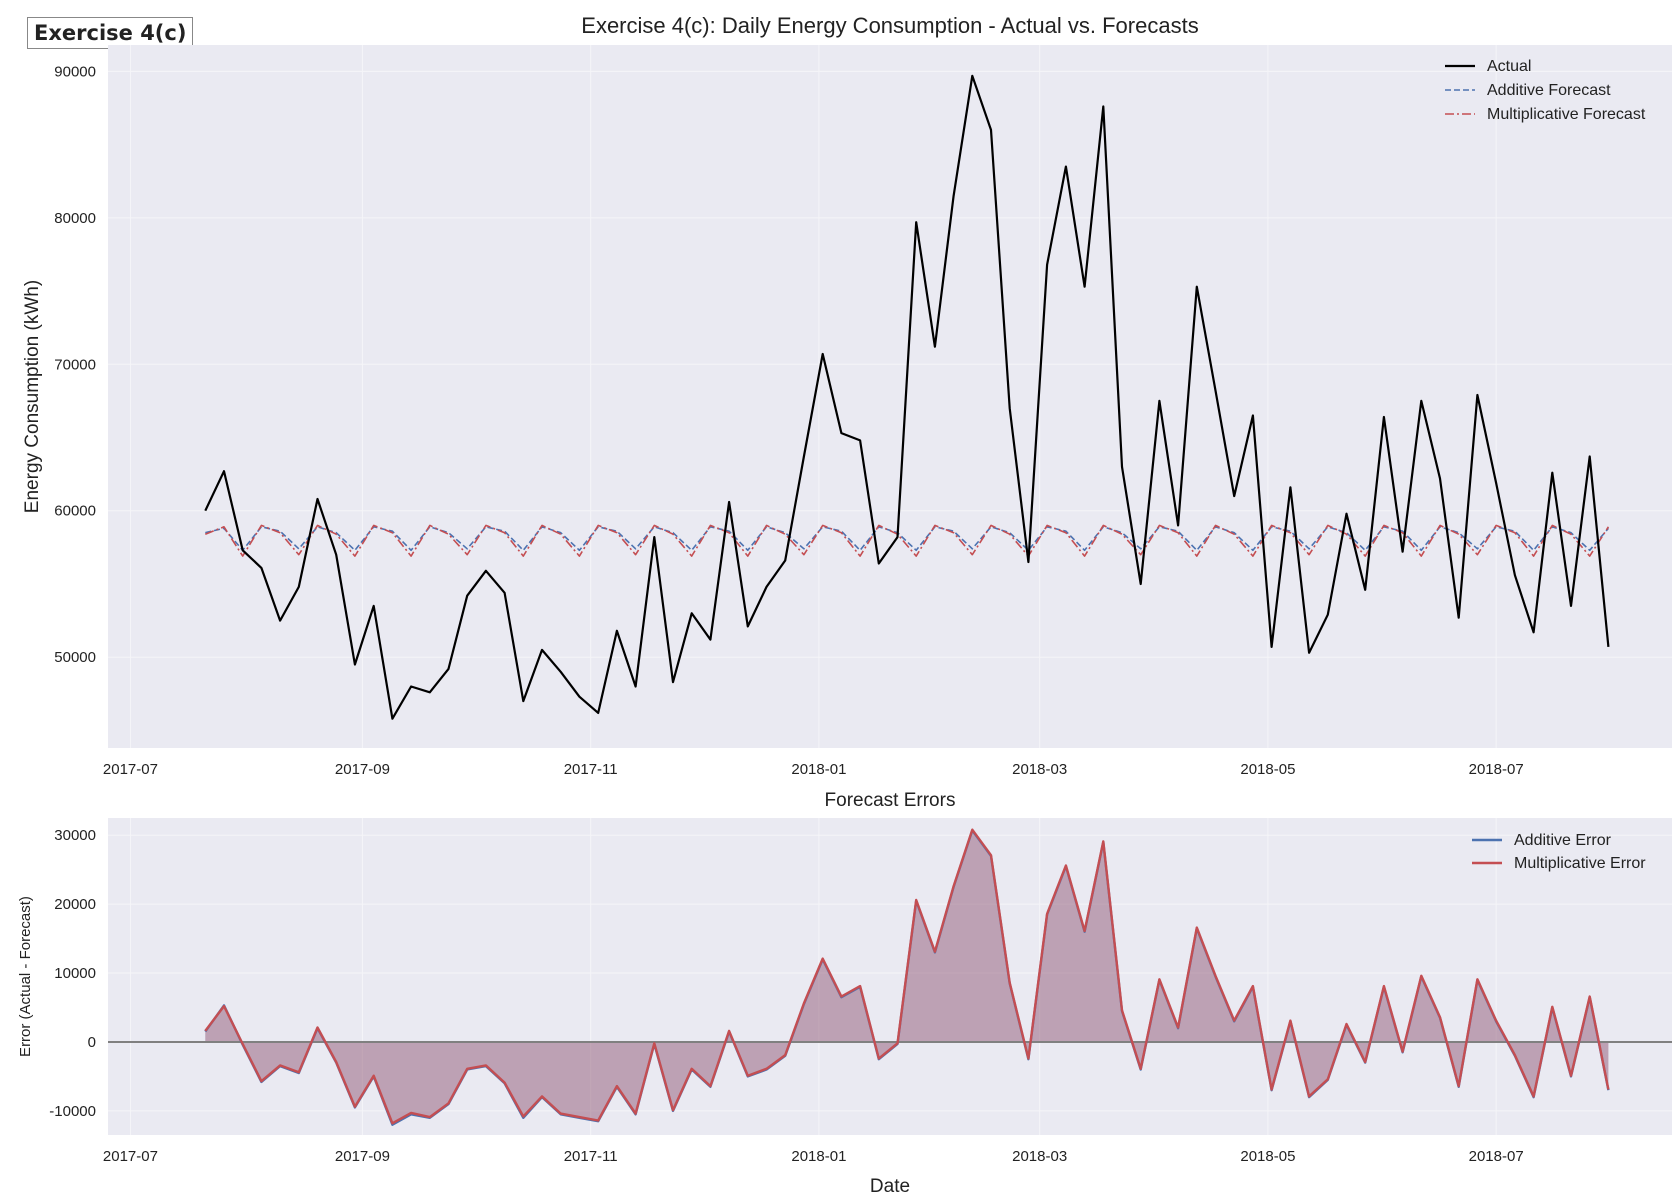 The image size is (1680, 1200). Describe the element at coordinates (25, 976) in the screenshot. I see `y-axis-label: Error (Actual - Forecast)` at that location.